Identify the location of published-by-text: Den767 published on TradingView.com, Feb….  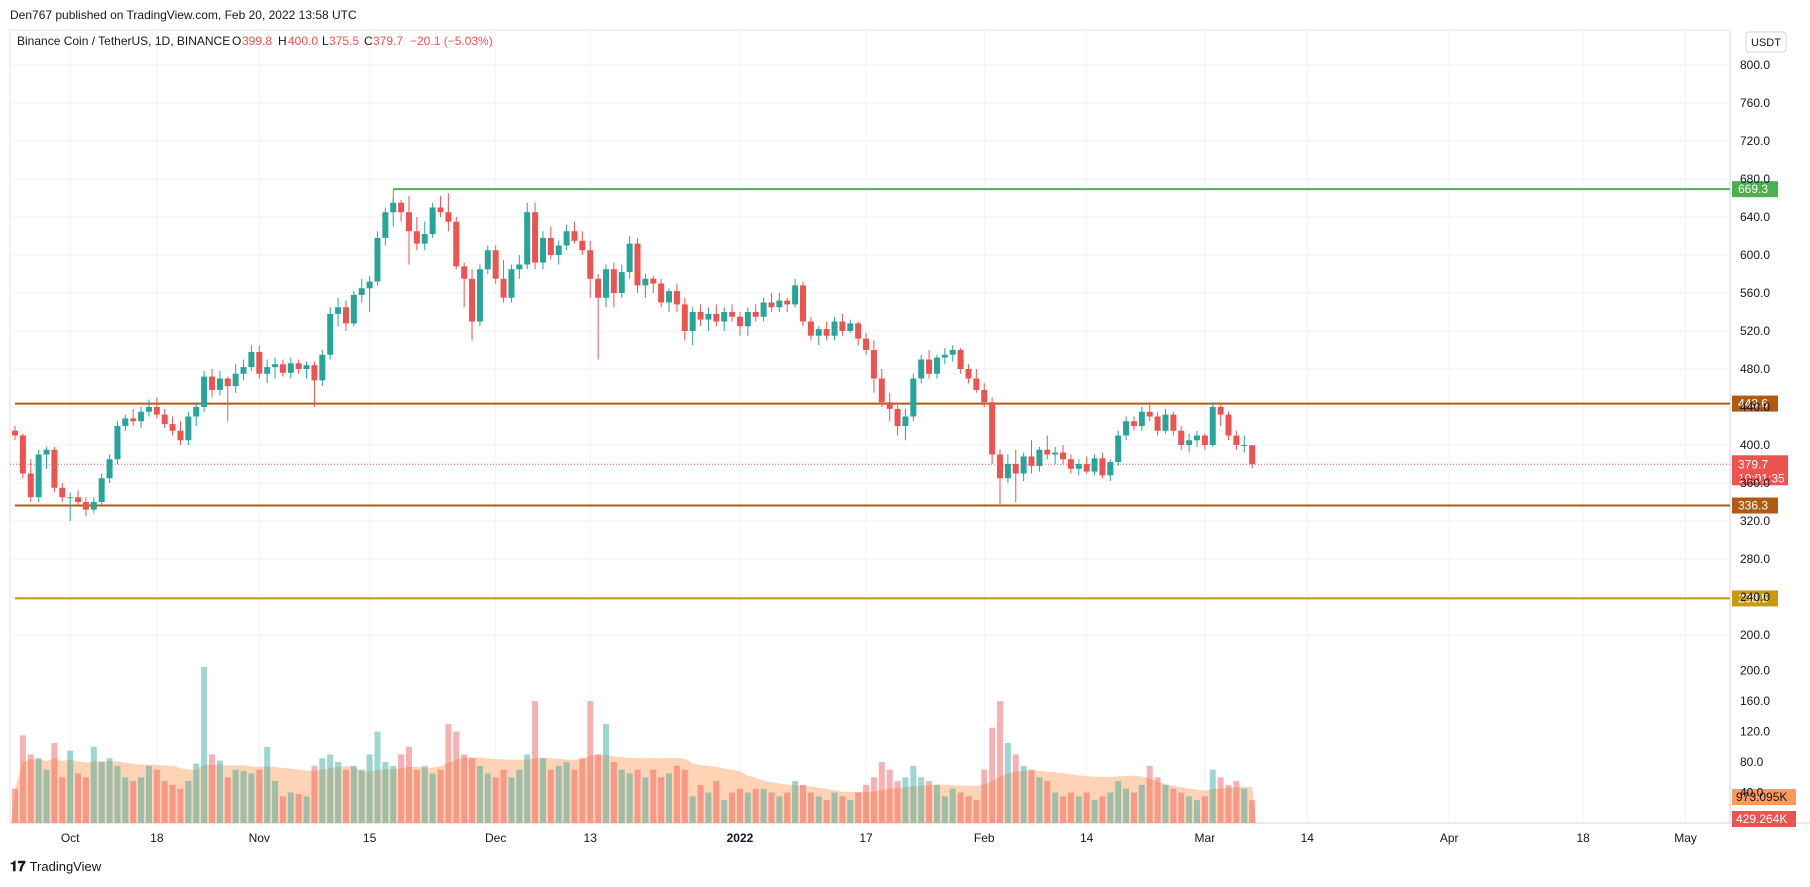
(183, 15).